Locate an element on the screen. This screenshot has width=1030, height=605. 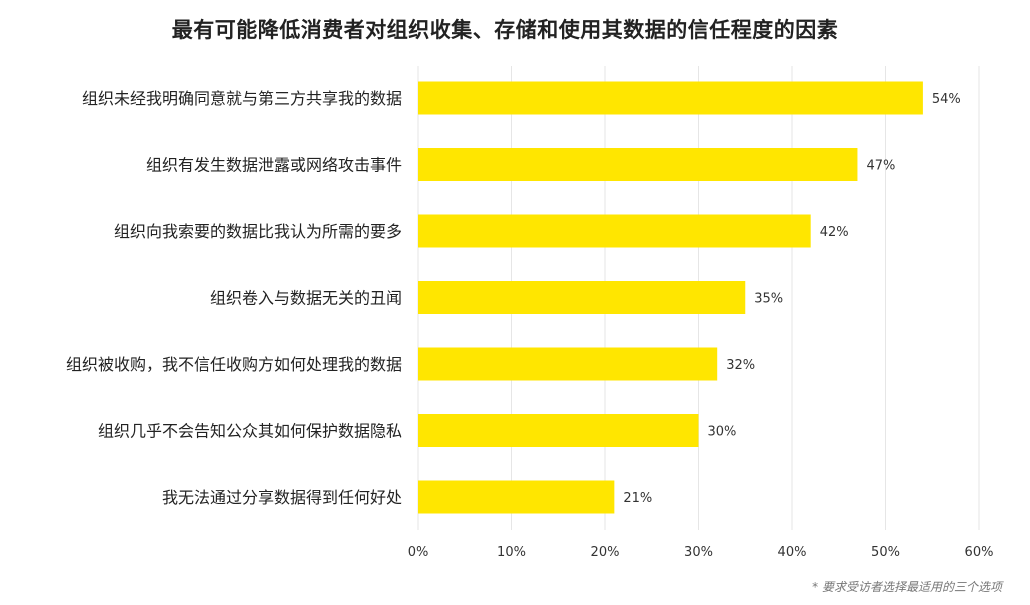
category-label: 组织被收购，我不信任收购方如何处理我的数据 is located at coordinates (234, 364).